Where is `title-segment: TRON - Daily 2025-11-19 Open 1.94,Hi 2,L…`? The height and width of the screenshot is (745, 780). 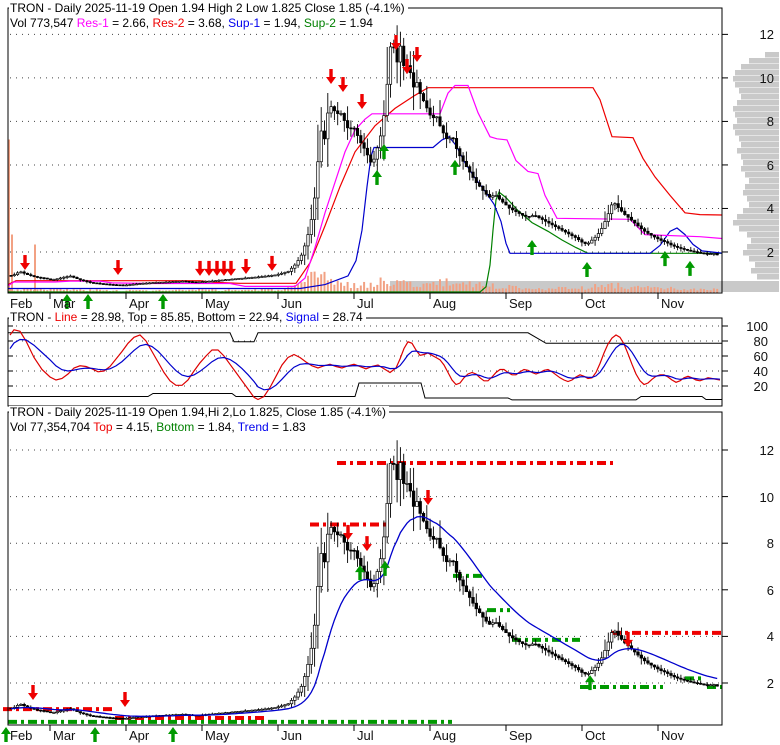
title-segment: TRON - Daily 2025-11-19 Open 1.94,Hi 2,L… is located at coordinates (198, 412).